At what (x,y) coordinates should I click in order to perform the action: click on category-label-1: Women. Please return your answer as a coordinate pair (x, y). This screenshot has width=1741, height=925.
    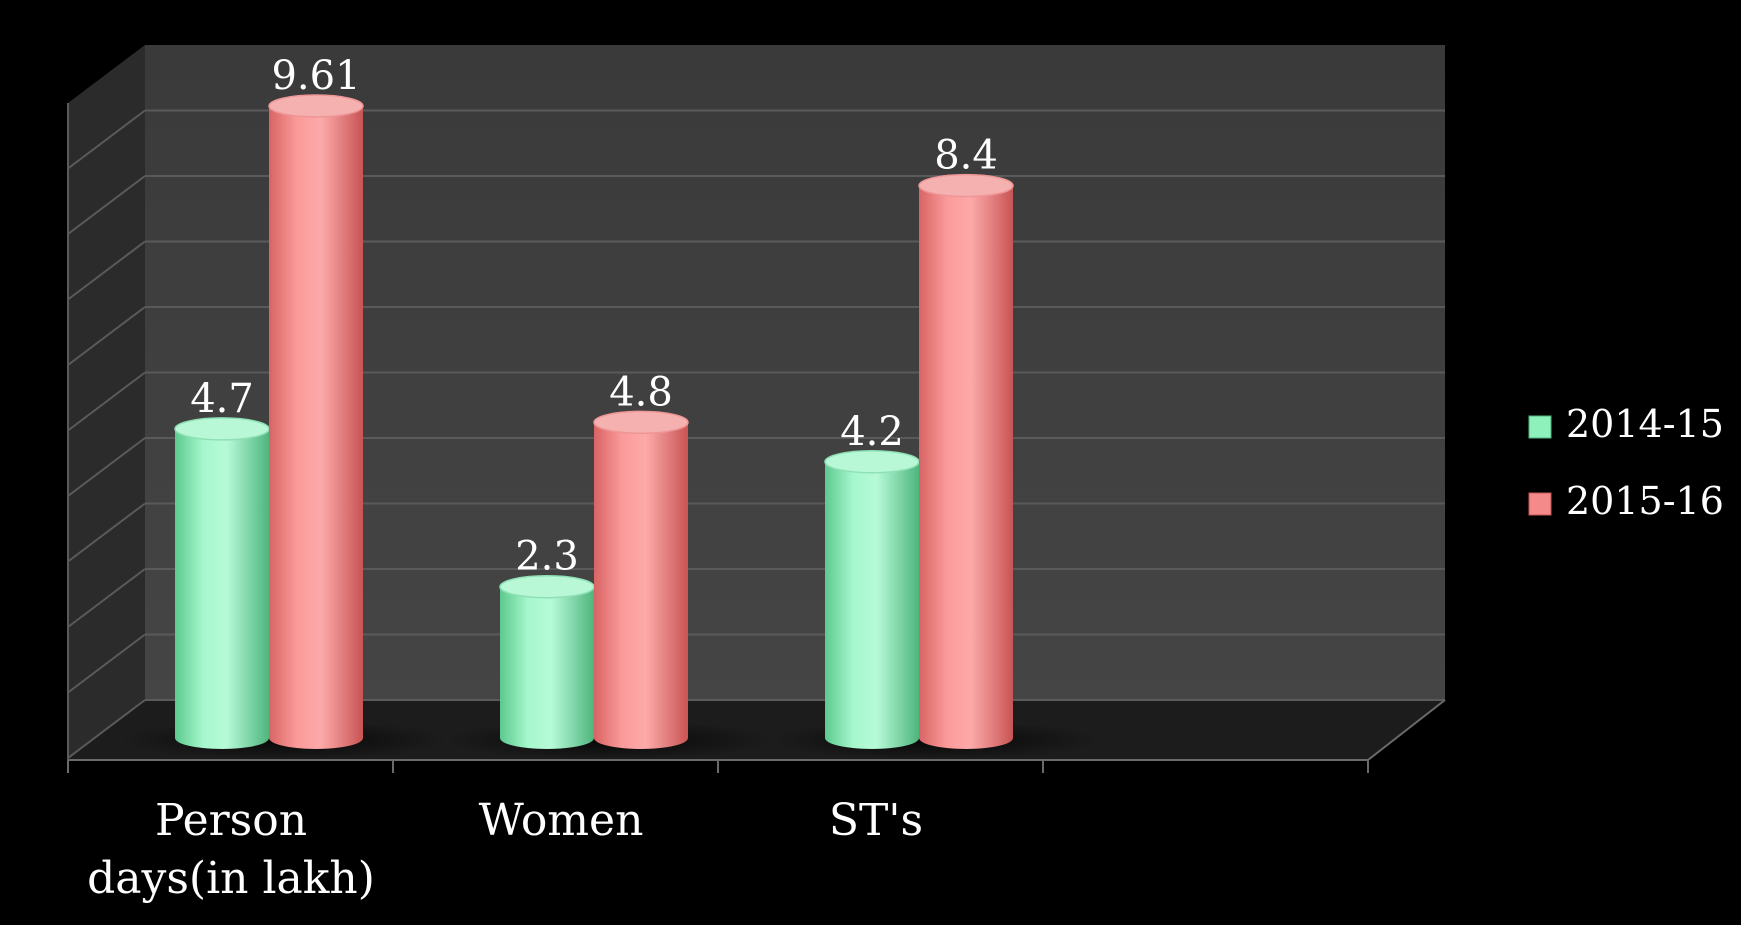
    Looking at the image, I should click on (561, 820).